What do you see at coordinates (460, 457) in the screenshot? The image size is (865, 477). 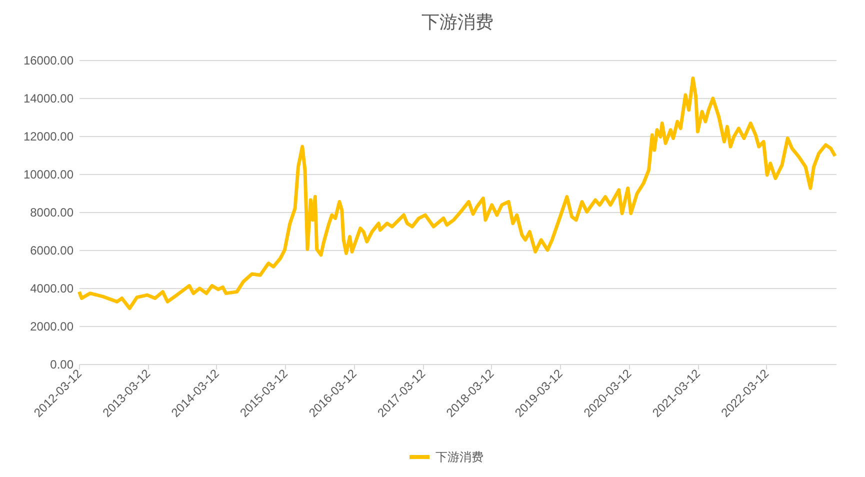 I see `legend-label: 下游消费` at bounding box center [460, 457].